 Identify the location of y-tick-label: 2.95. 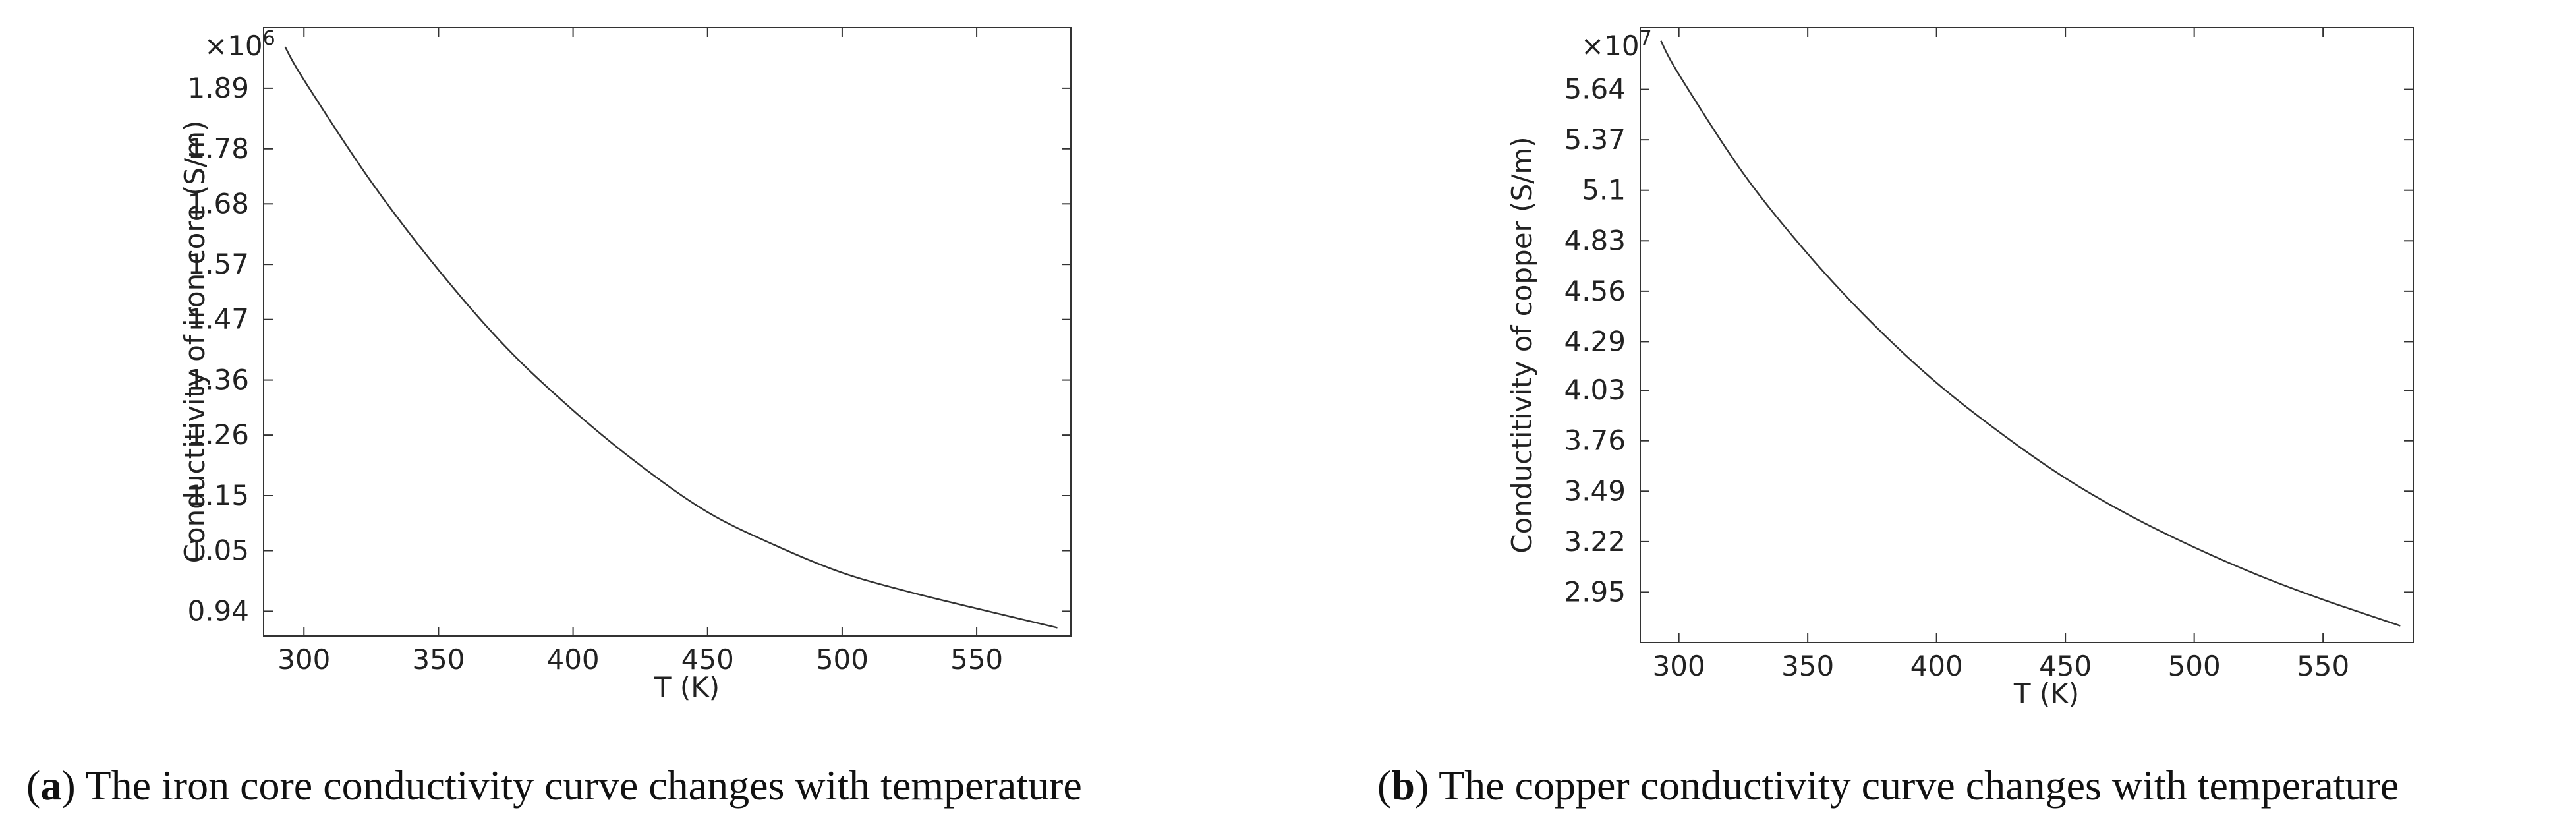
(1595, 591).